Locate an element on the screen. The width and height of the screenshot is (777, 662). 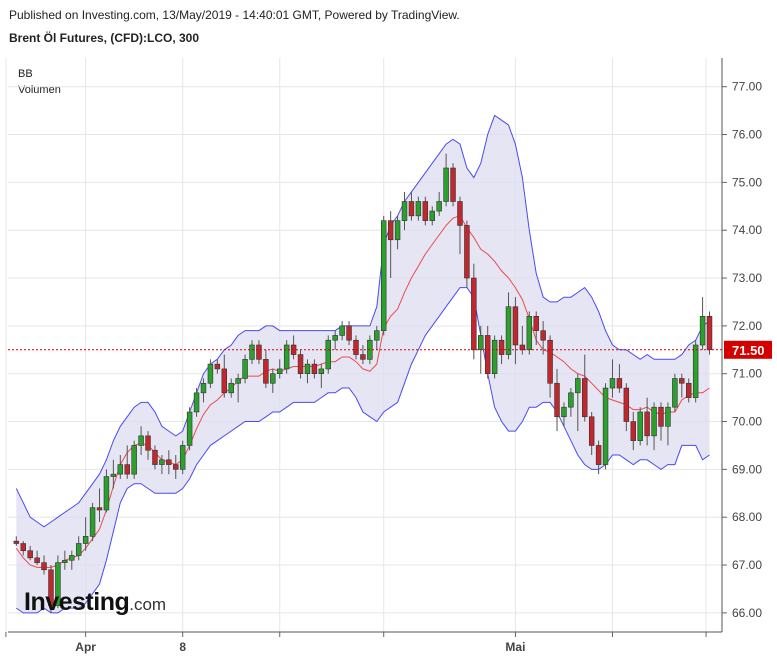
y-tick-label: 72.00 is located at coordinates (747, 326).